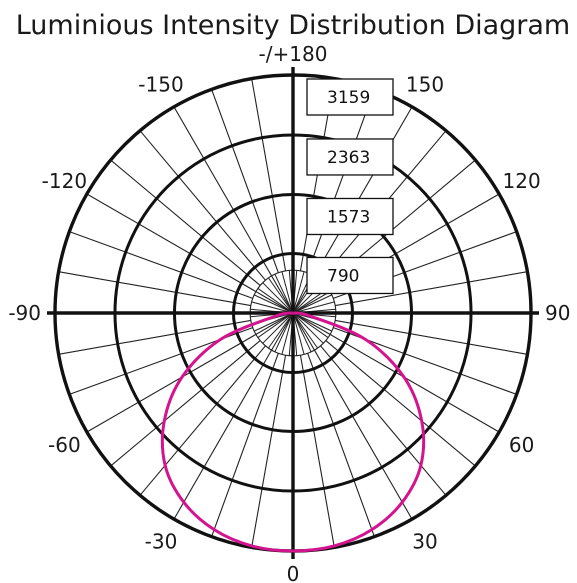 This screenshot has height=583, width=577. I want to click on ring-label-3159: 3159, so click(348, 98).